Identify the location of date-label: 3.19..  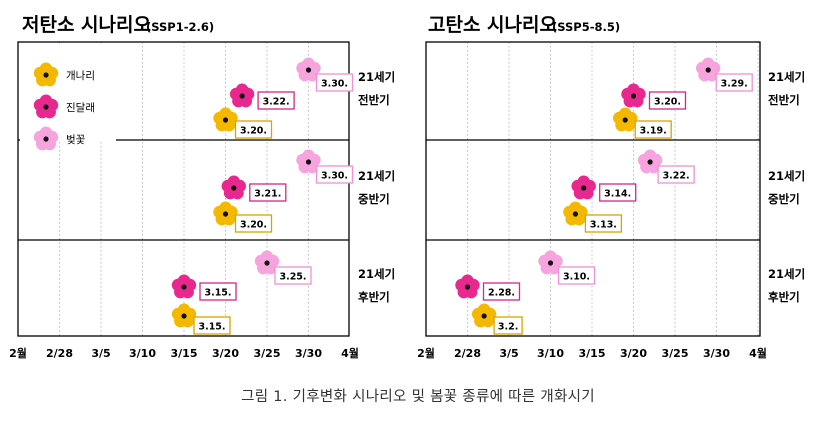
(653, 131).